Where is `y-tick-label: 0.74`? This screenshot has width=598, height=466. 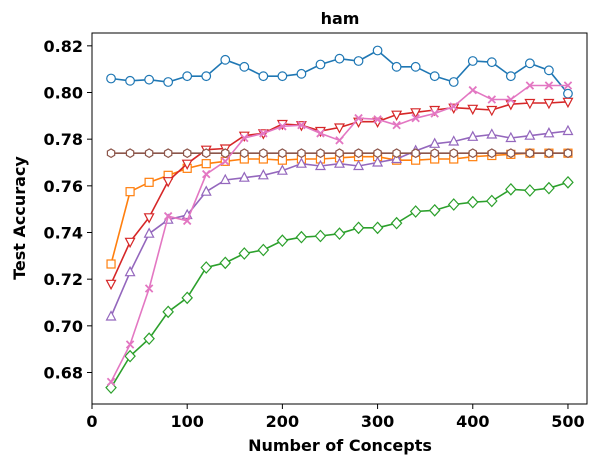
y-tick-label: 0.74 is located at coordinates (63, 233).